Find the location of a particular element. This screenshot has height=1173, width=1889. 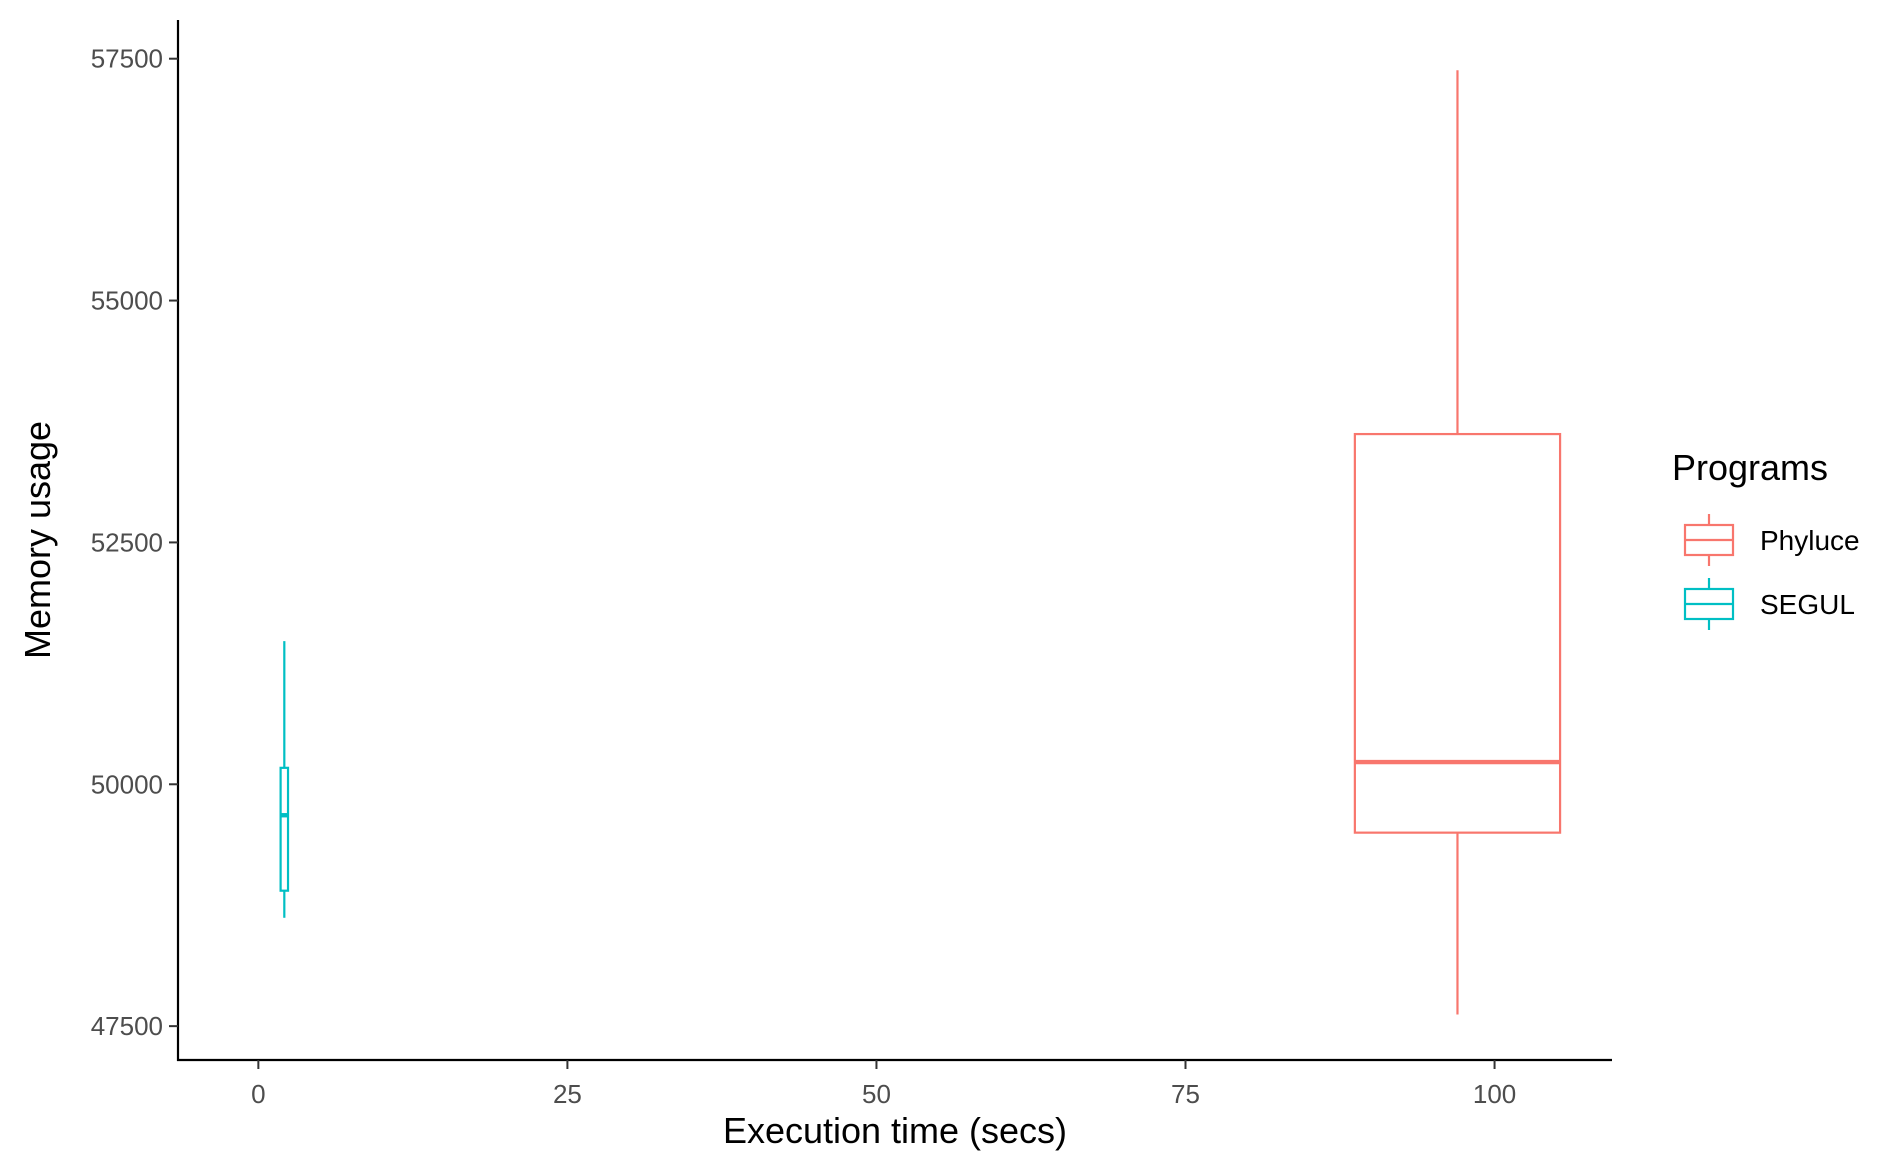

y-tick-label: 50000 is located at coordinates (127, 784).